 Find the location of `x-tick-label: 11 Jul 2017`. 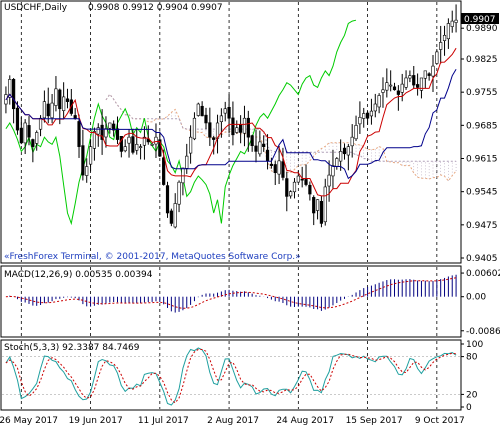

x-tick-label: 11 Jul 2017 is located at coordinates (163, 421).